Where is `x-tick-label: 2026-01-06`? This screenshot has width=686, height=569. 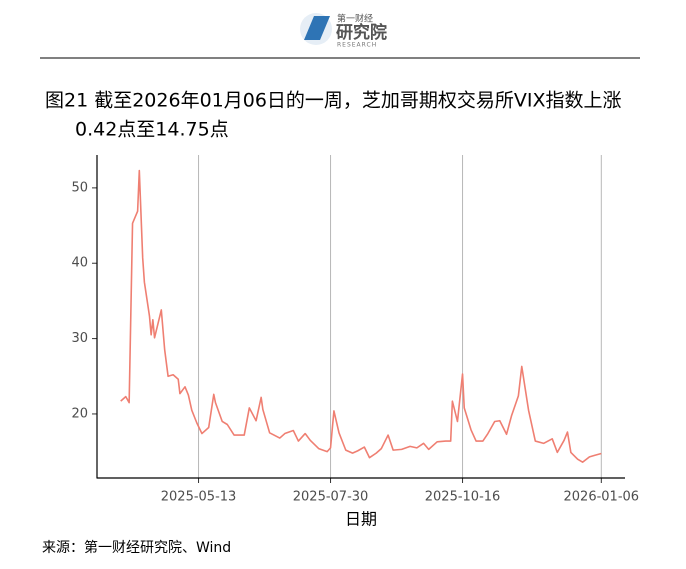 x-tick-label: 2026-01-06 is located at coordinates (602, 497).